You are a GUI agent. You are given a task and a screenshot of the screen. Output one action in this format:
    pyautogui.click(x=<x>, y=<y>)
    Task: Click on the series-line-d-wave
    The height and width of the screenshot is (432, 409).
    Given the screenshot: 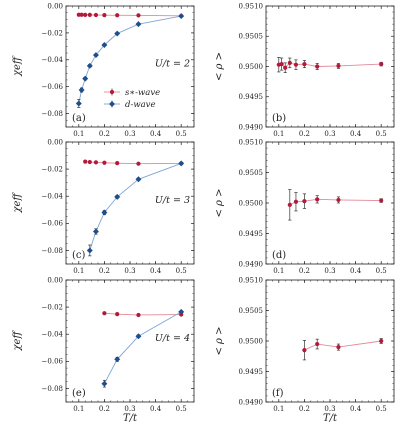 What is the action you would take?
    pyautogui.click(x=143, y=347)
    